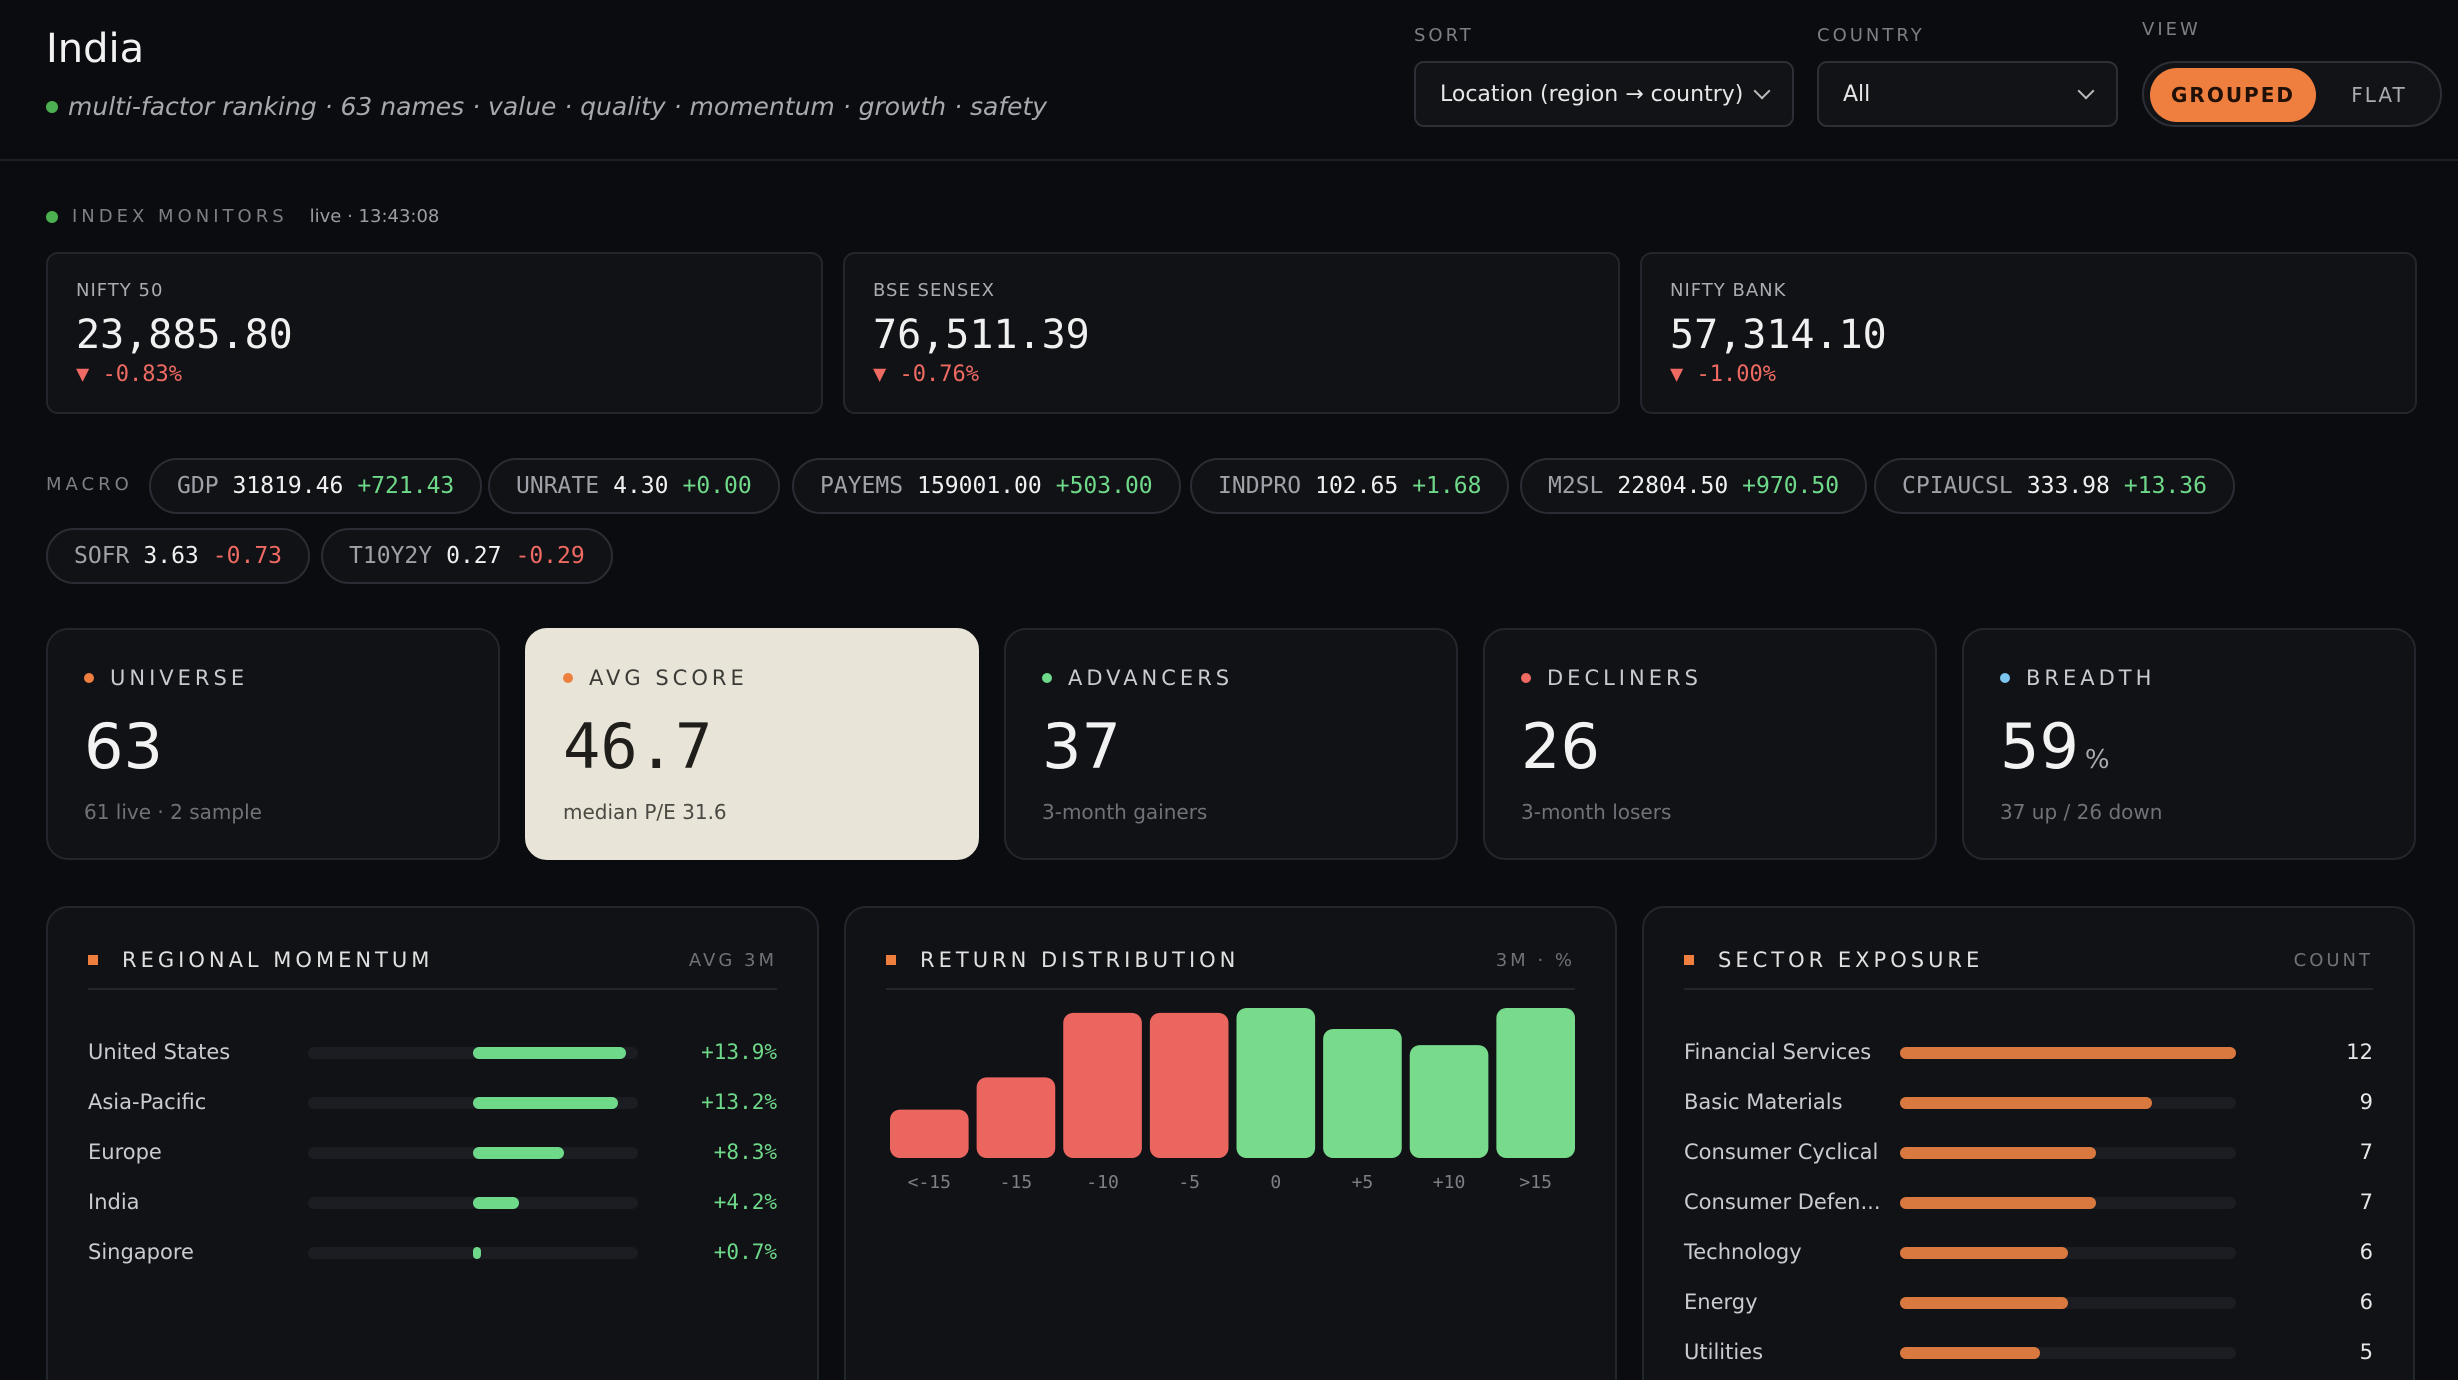 The image size is (2458, 1380). I want to click on distribution-tick-label: -10, so click(1102, 1182).